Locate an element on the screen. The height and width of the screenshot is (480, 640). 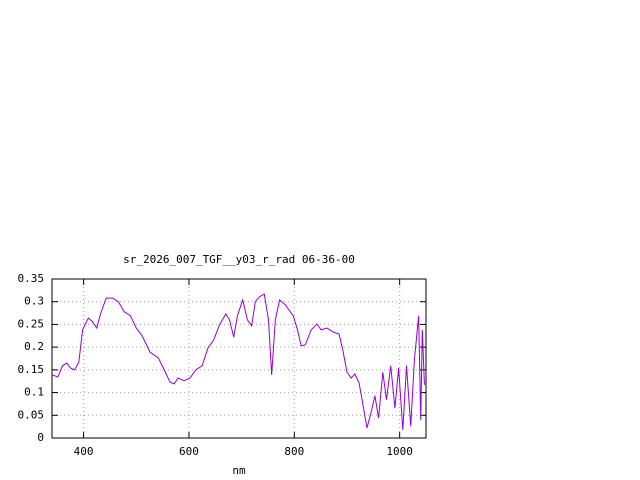
x-axis-label: nm is located at coordinates (239, 470).